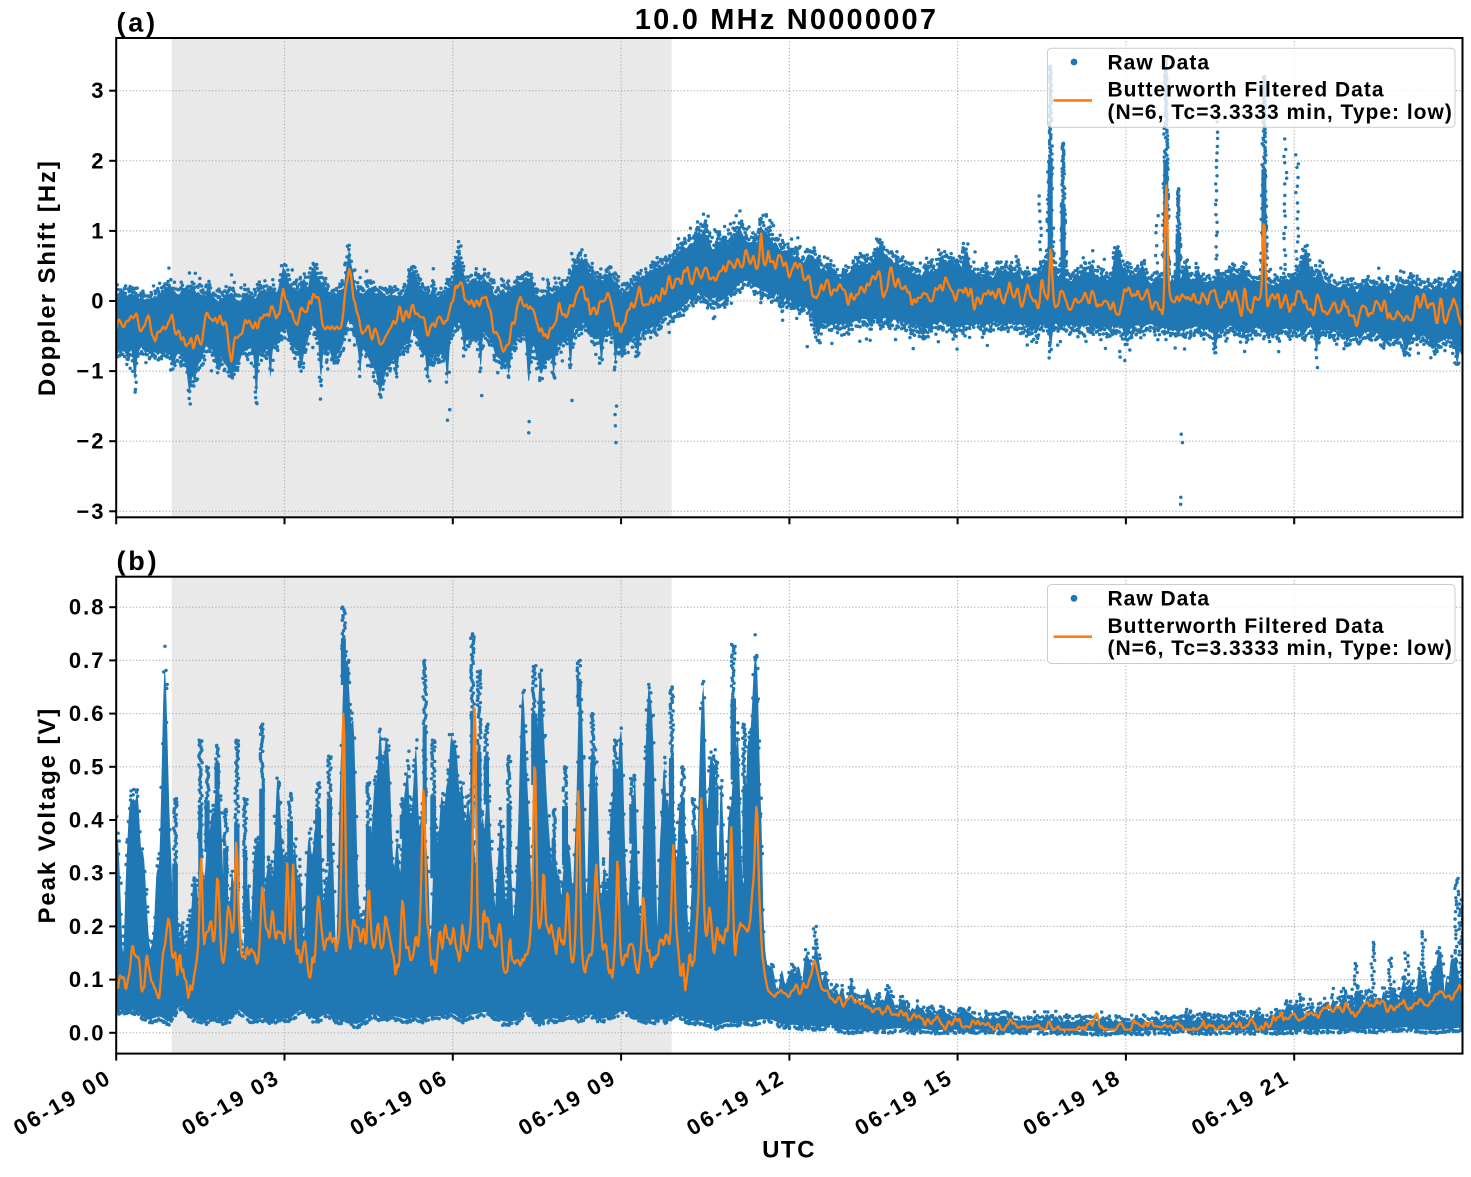 The width and height of the screenshot is (1471, 1177). What do you see at coordinates (786, 20) in the screenshot?
I see `svg-text: 10.0 MHz N0000007` at bounding box center [786, 20].